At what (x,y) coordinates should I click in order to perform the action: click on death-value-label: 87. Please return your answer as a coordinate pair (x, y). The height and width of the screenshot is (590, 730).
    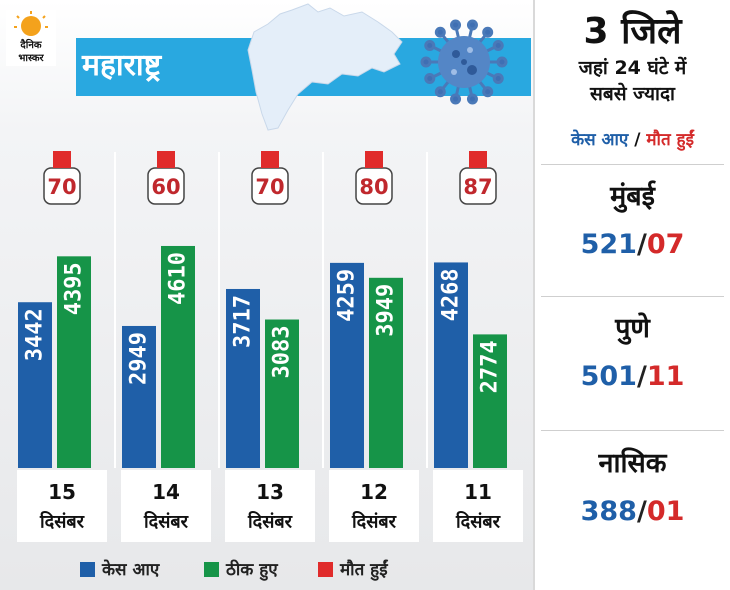
    Looking at the image, I should click on (477, 187).